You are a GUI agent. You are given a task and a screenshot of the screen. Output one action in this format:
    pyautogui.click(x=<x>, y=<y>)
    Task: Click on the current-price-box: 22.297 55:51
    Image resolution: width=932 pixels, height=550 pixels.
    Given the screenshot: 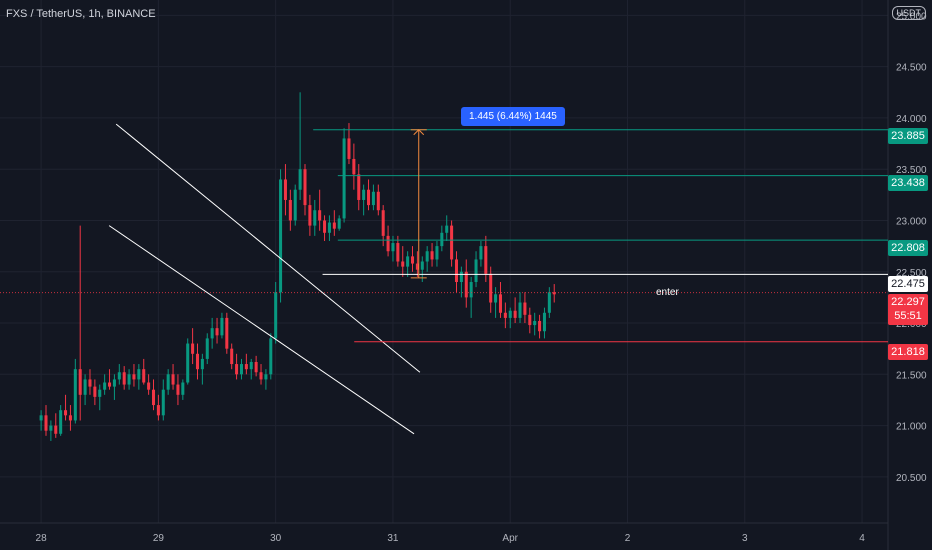 What is the action you would take?
    pyautogui.click(x=908, y=309)
    